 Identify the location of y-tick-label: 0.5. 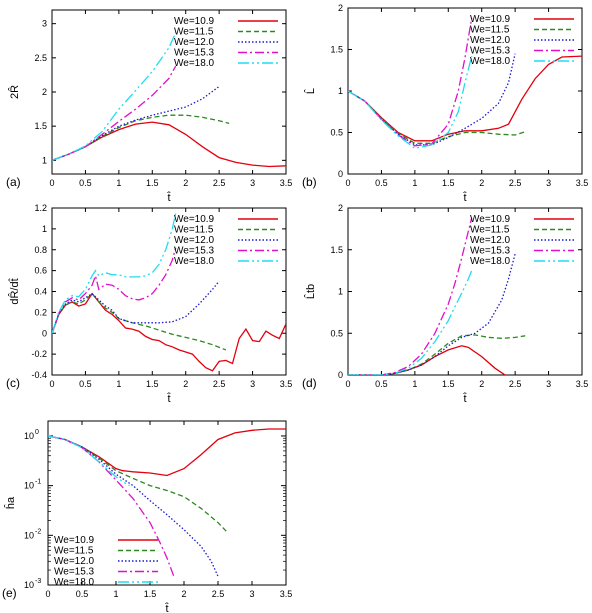
(336, 133).